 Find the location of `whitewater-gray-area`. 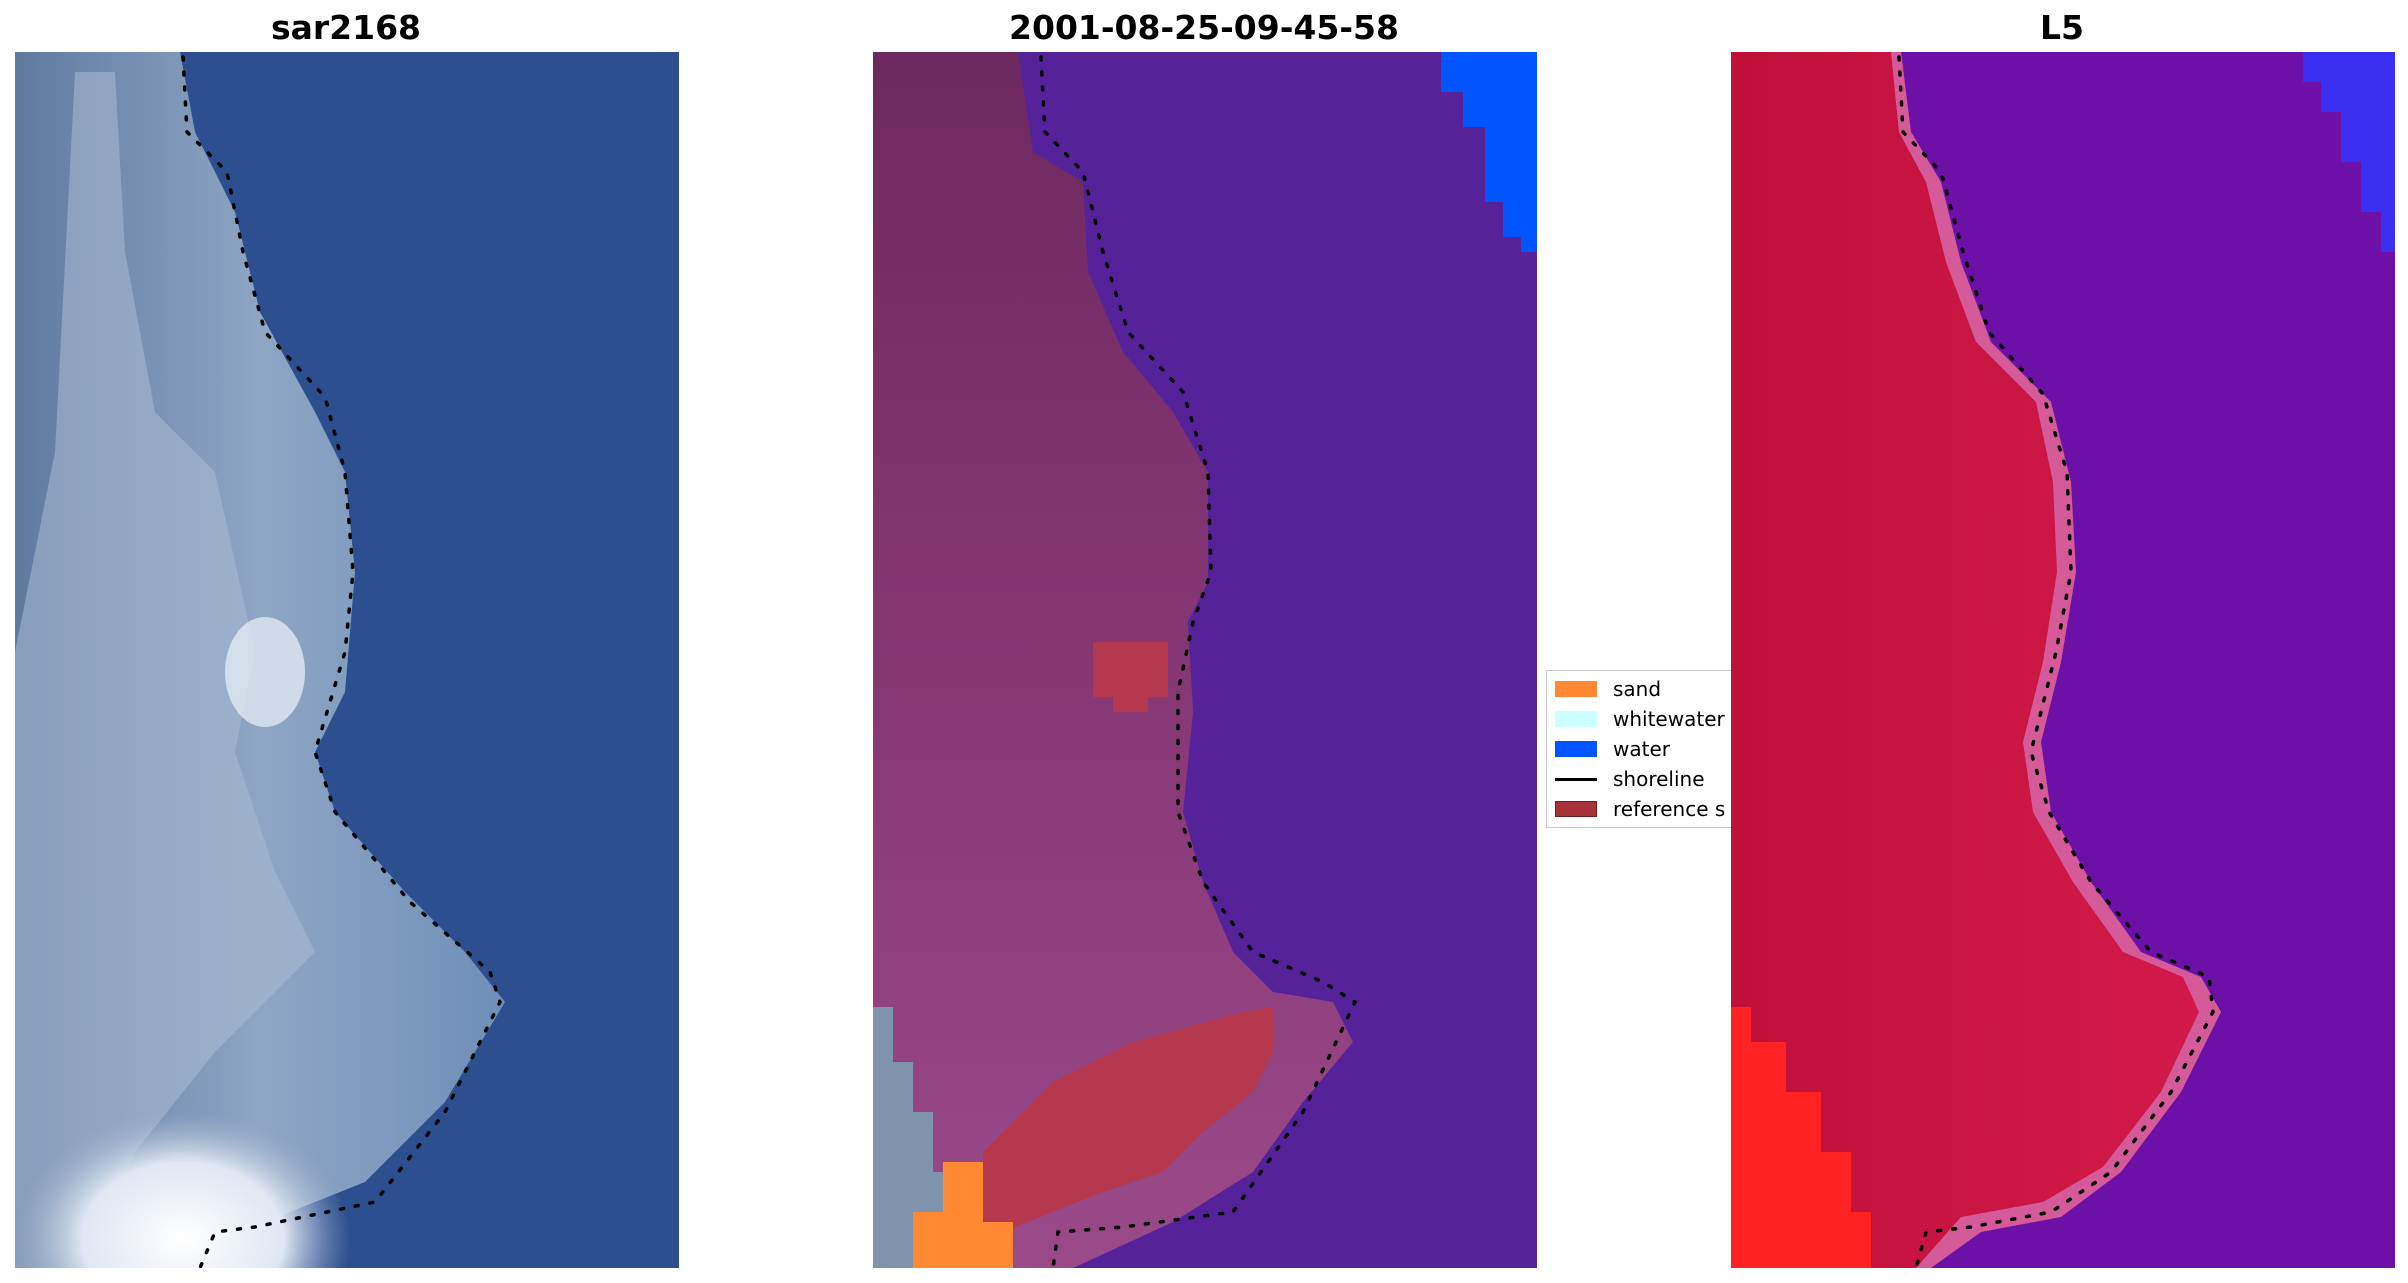

whitewater-gray-area is located at coordinates (918, 1137).